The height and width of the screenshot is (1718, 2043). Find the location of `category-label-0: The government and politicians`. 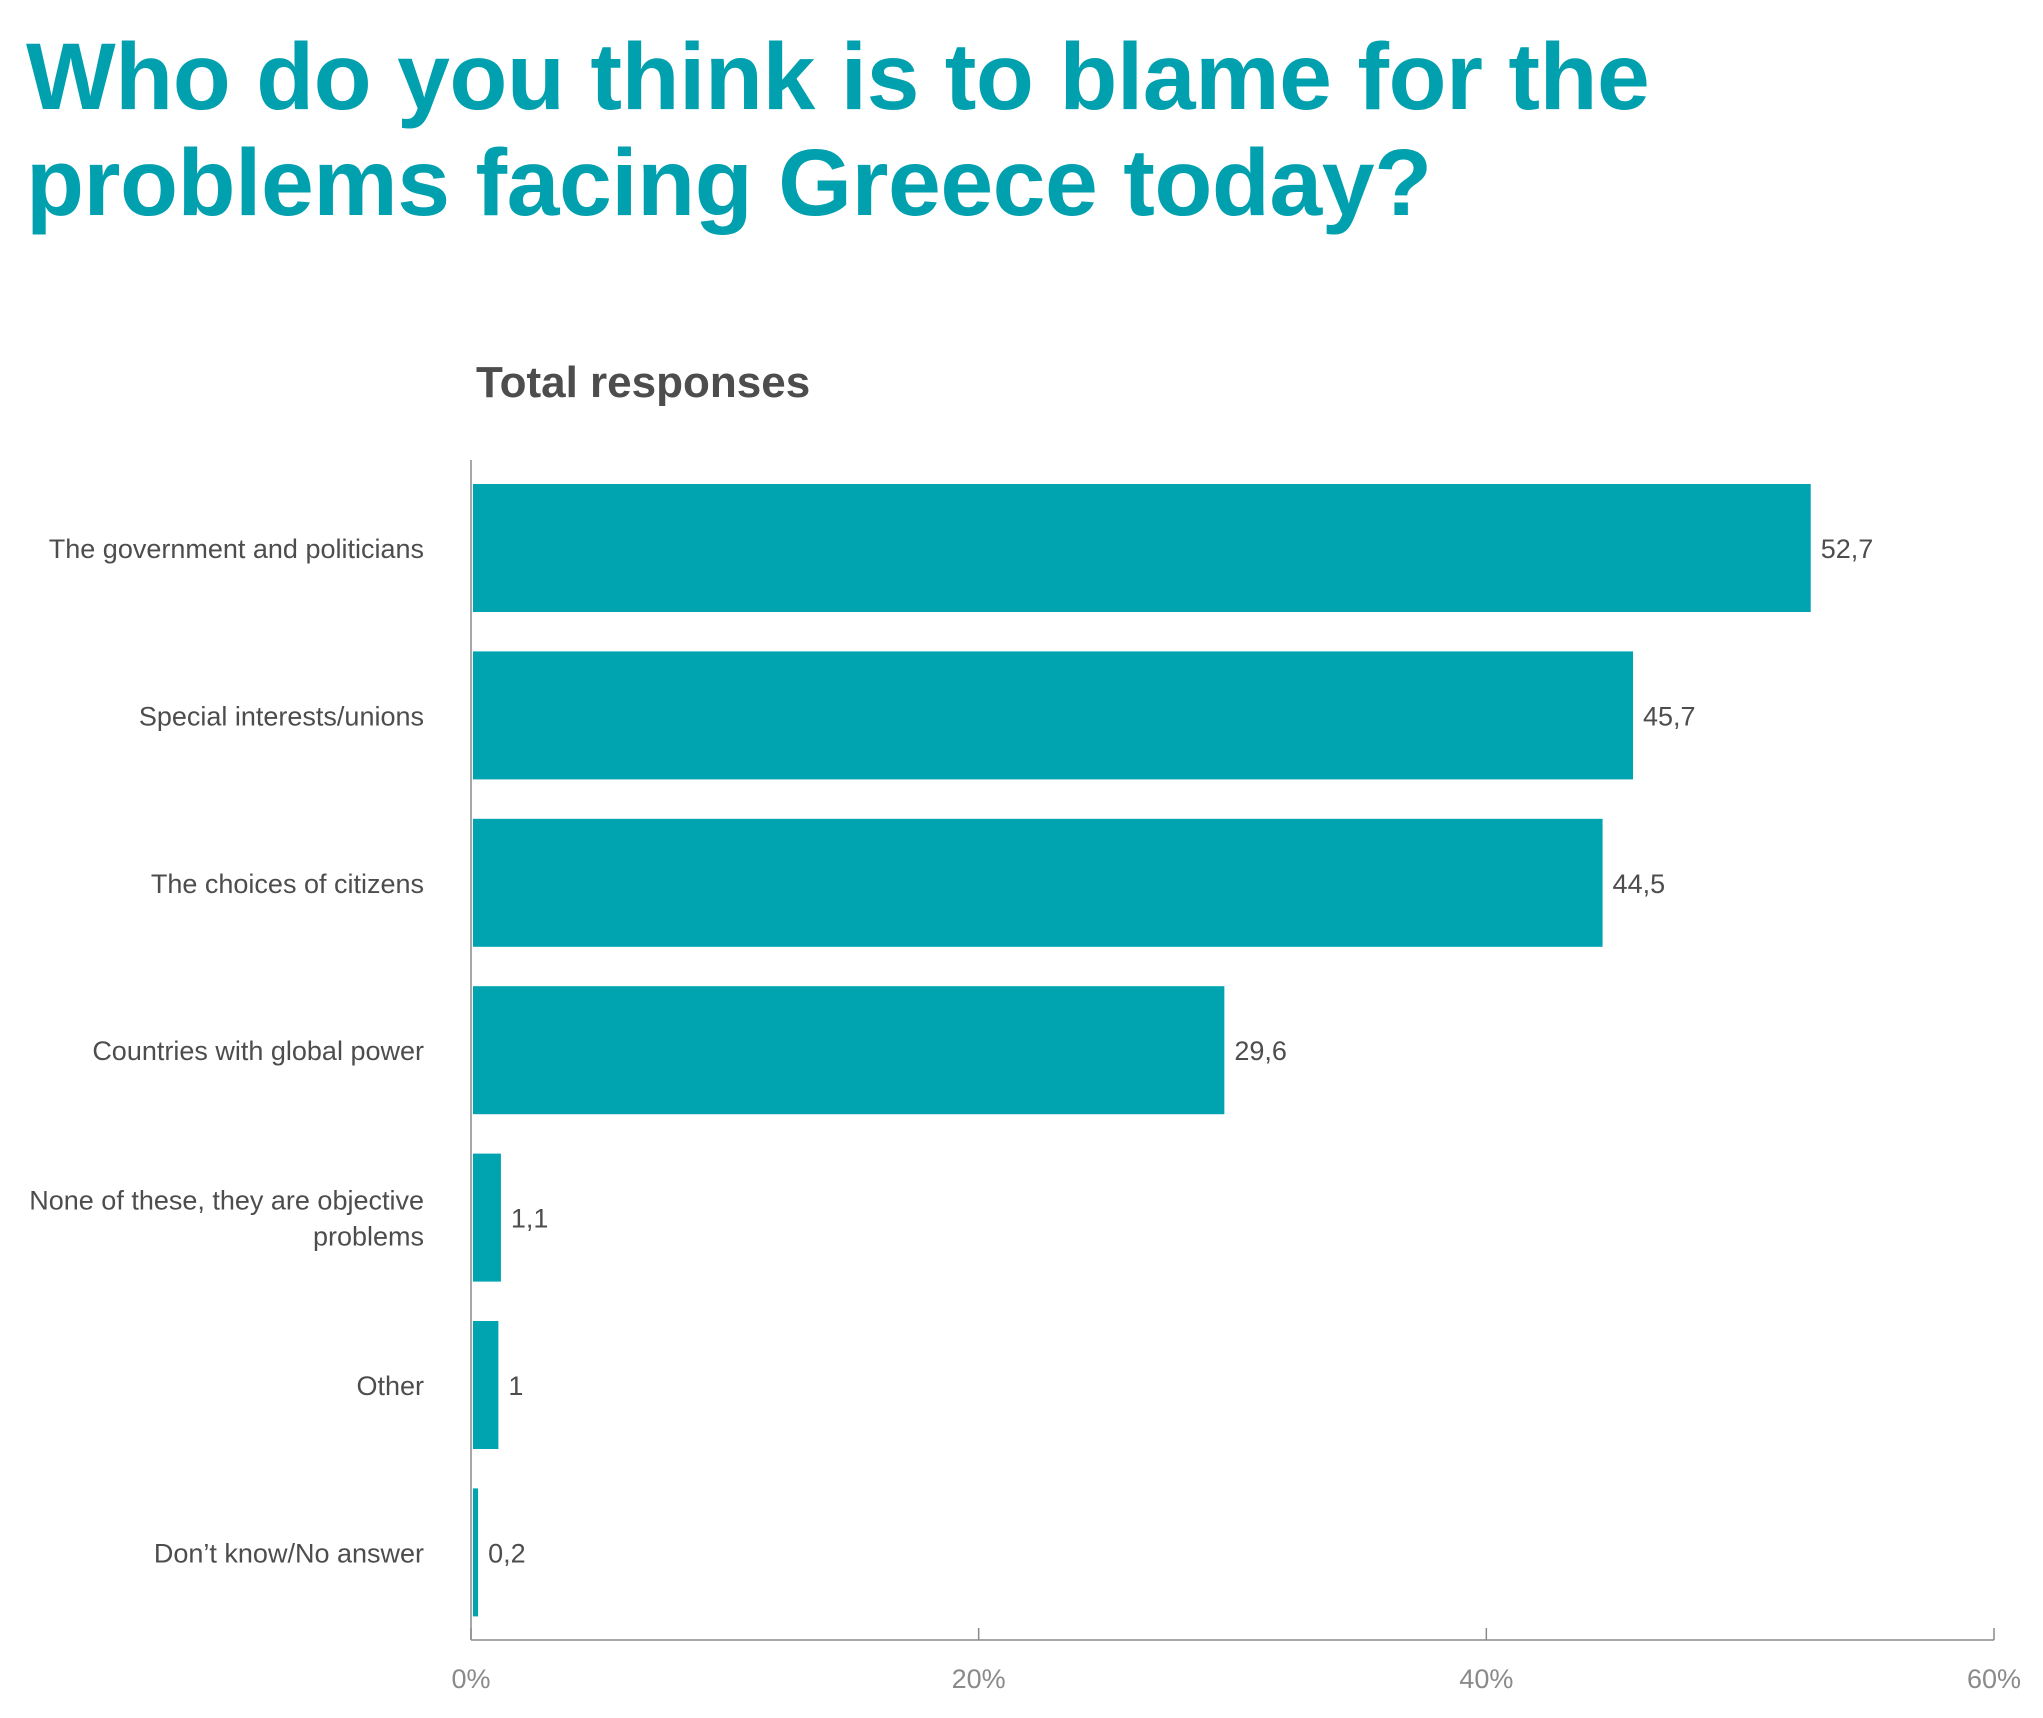

category-label-0: The government and politicians is located at coordinates (236, 549).